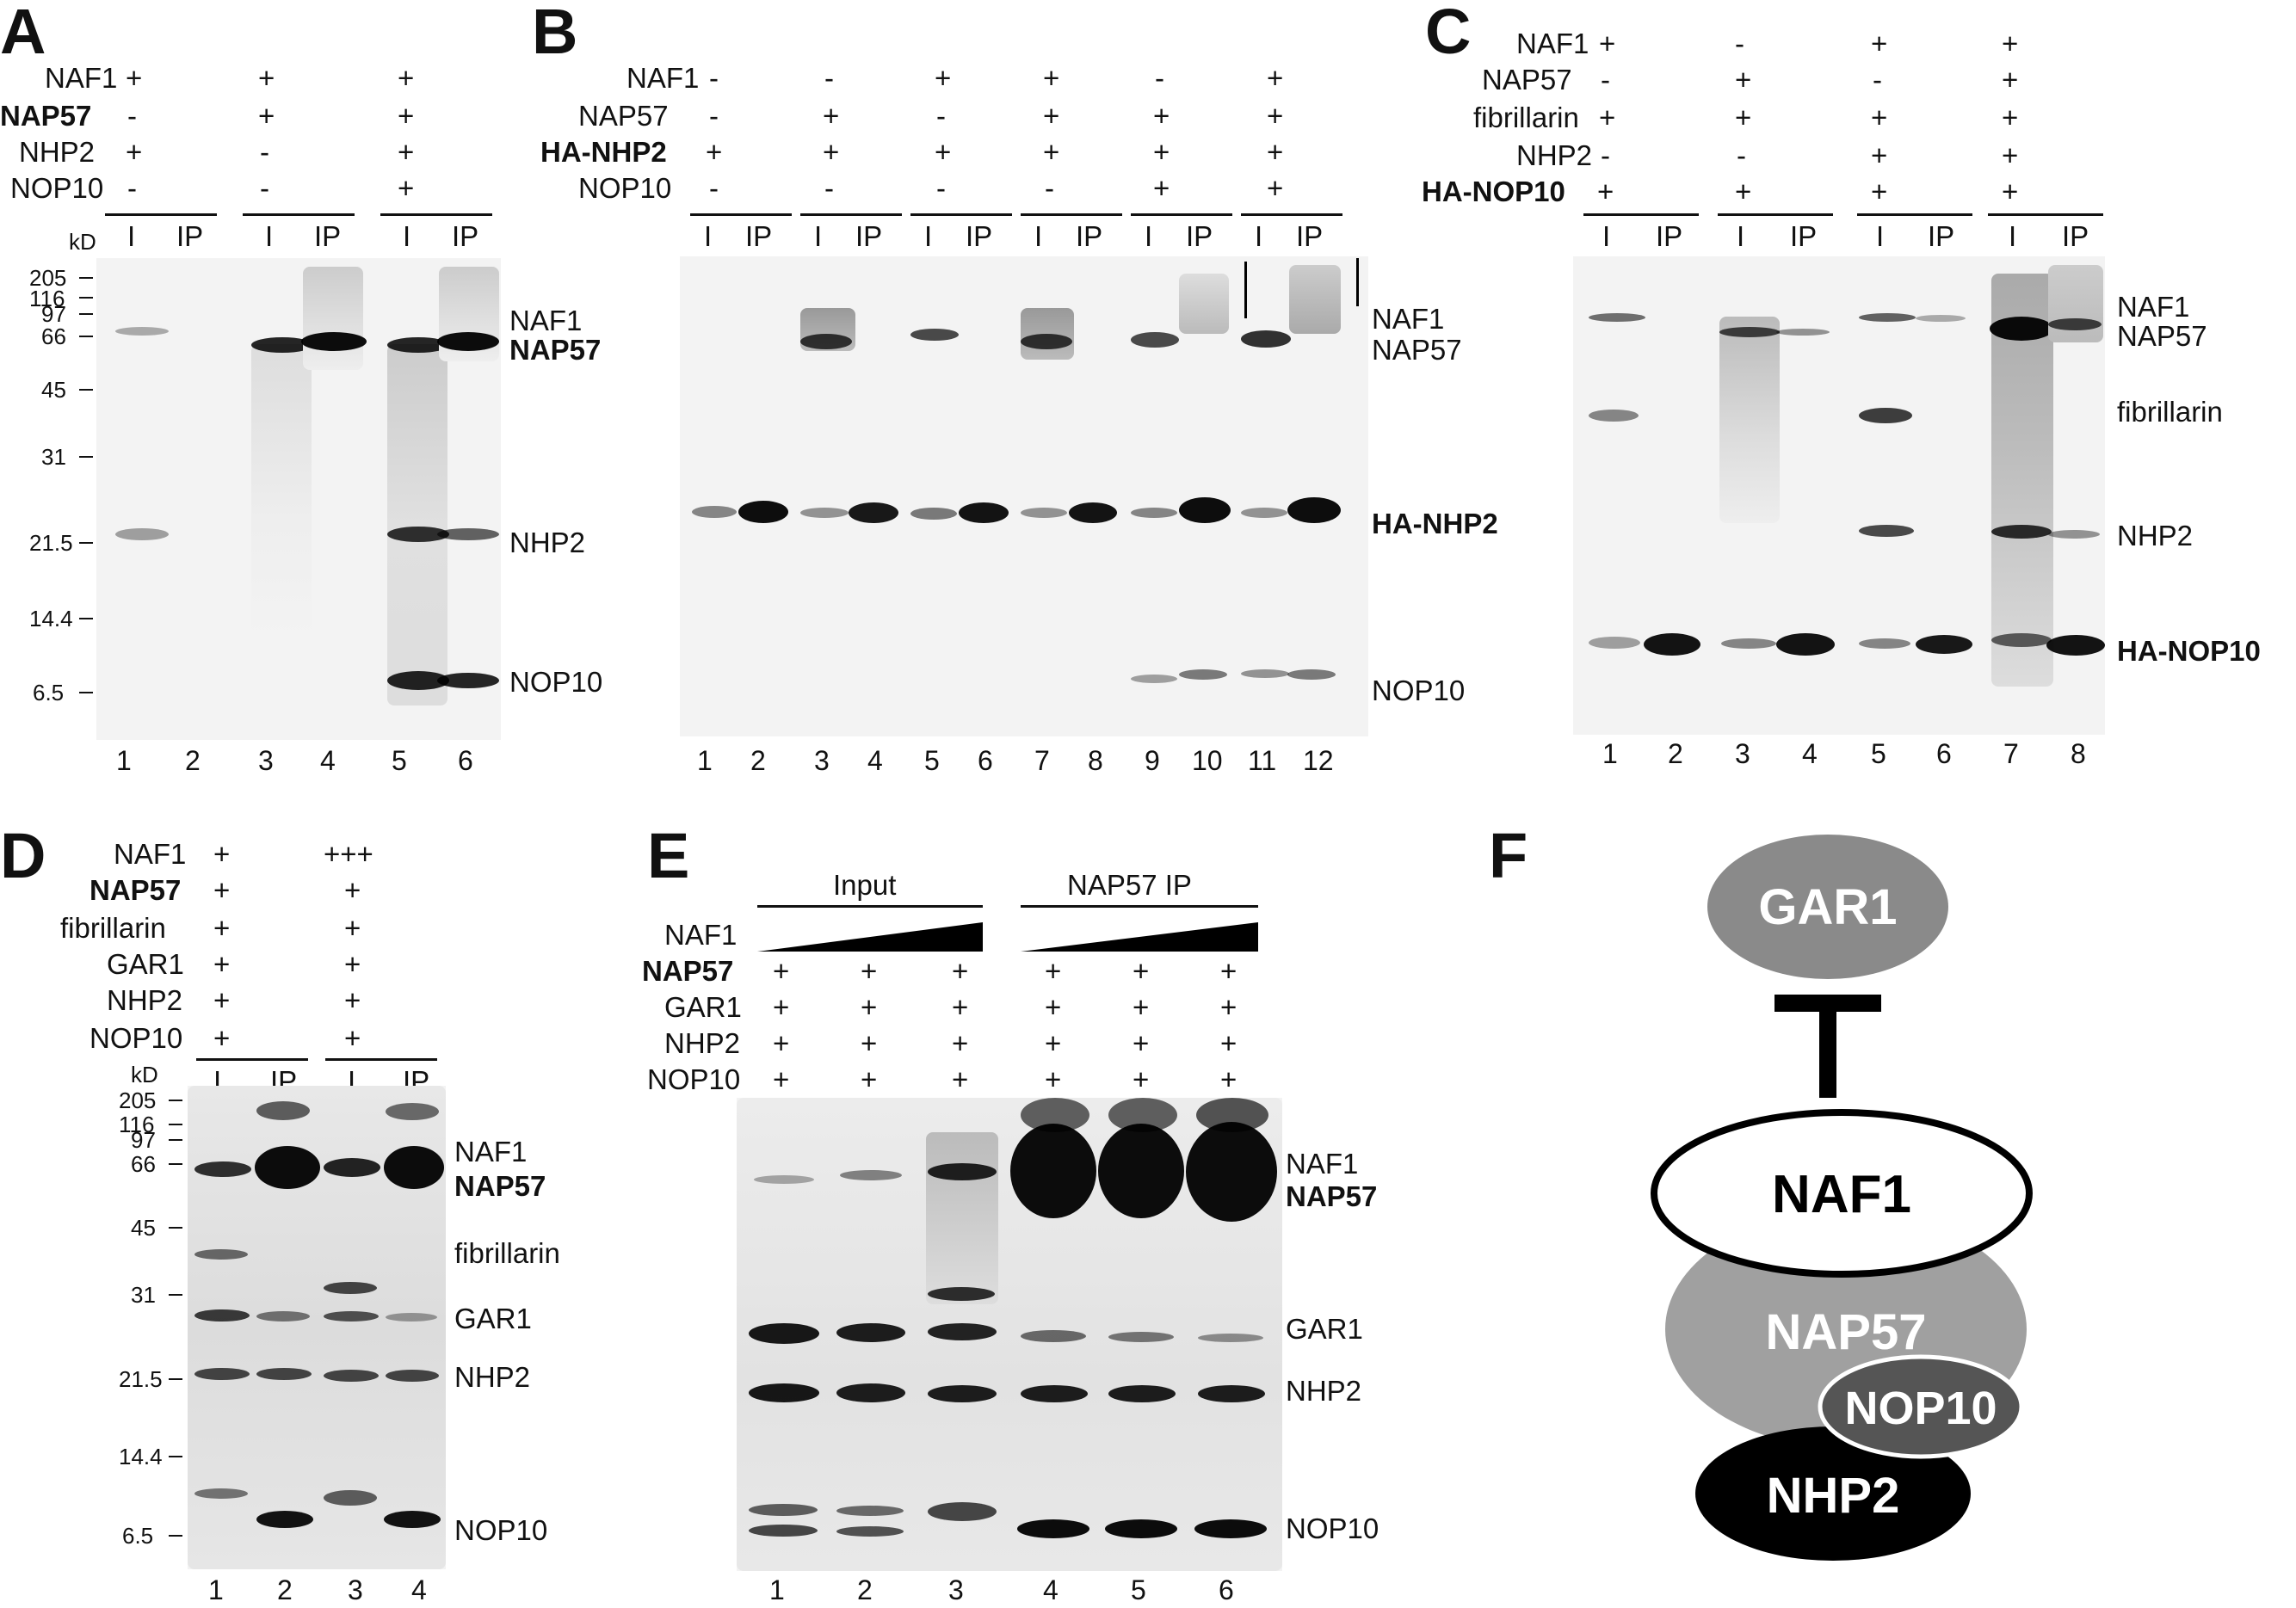  Describe the element at coordinates (1846, 1332) in the screenshot. I see `nap57-label: NAP57` at that location.